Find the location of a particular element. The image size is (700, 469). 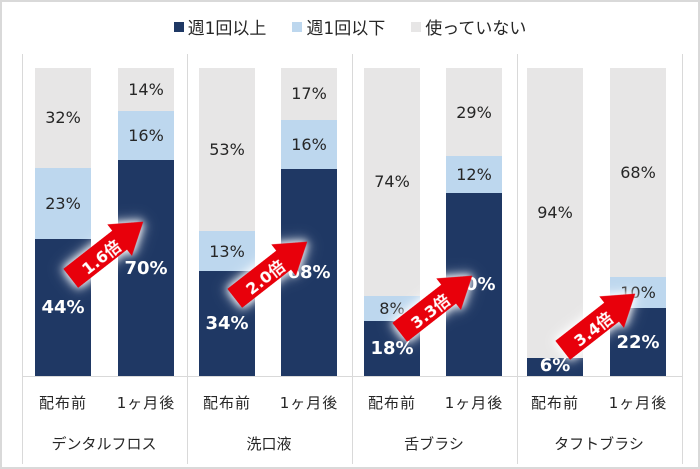

x-axis-line is located at coordinates (352, 376).